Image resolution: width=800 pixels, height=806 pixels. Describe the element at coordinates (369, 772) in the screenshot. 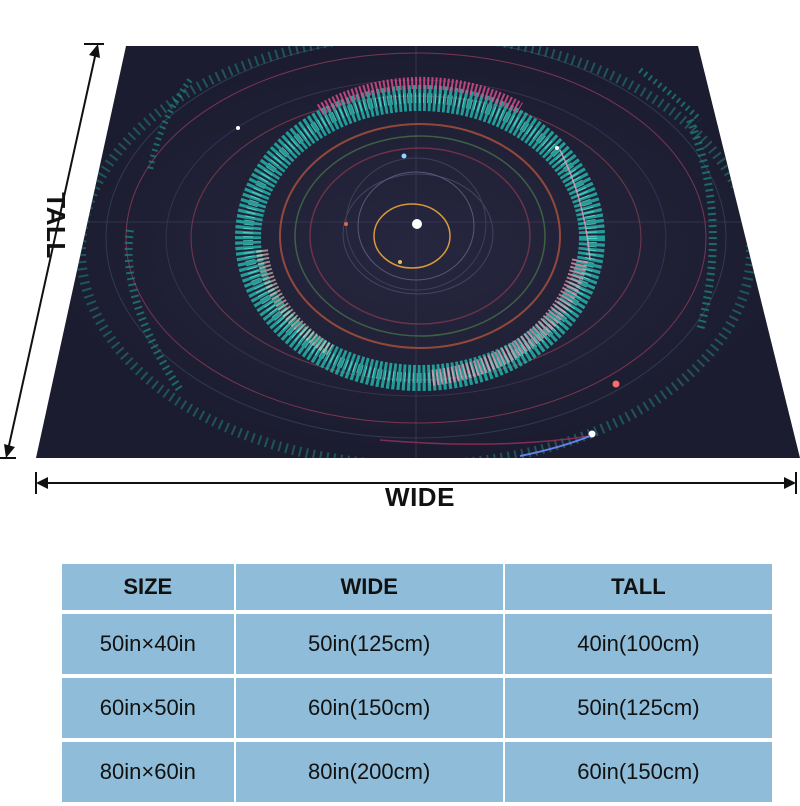

I see `cell-wide: 80in(200cm)` at that location.